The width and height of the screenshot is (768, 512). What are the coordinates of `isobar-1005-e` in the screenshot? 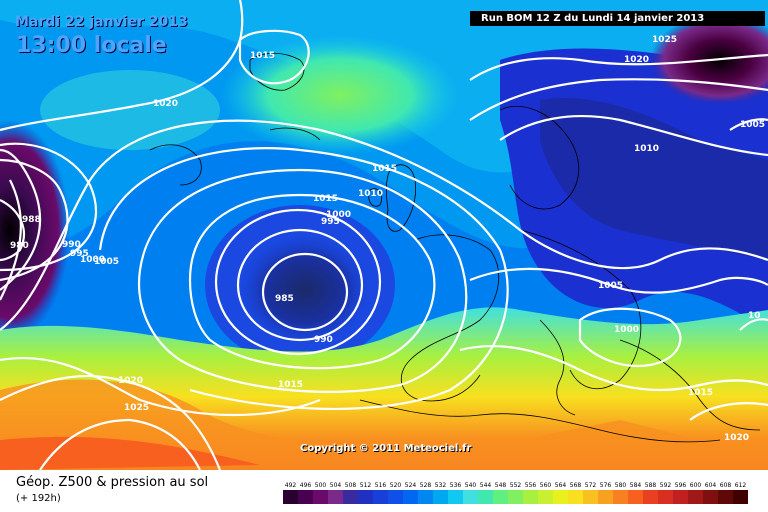 It's located at (618, 280).